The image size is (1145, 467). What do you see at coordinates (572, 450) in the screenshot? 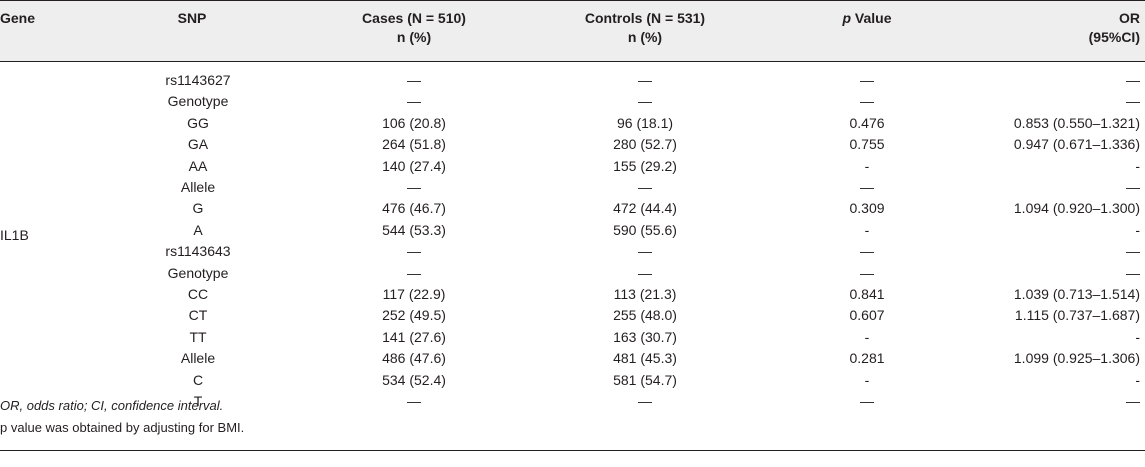
I see `table-bottom-rule` at bounding box center [572, 450].